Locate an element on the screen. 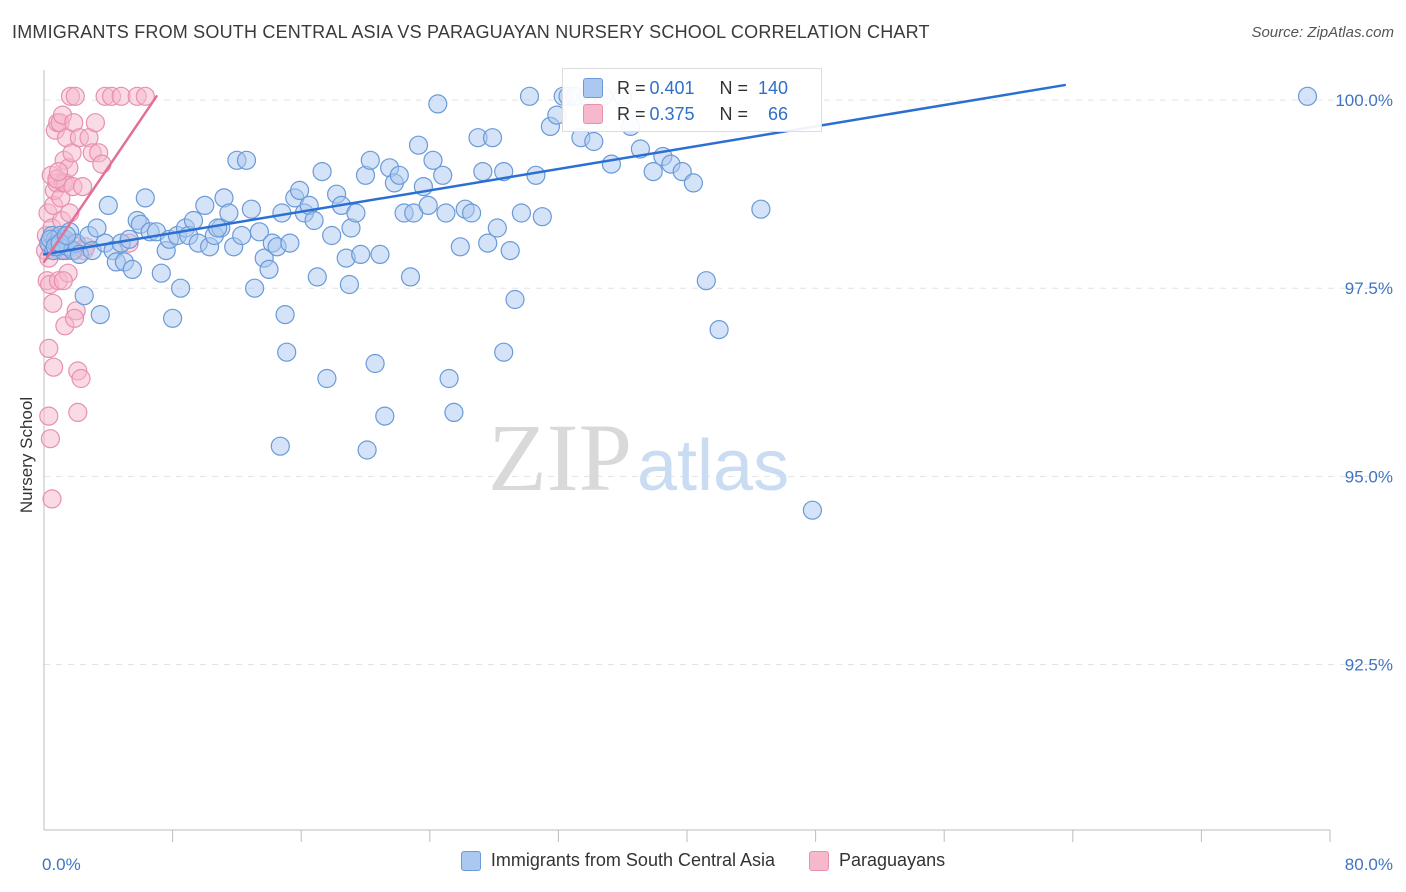 The width and height of the screenshot is (1406, 892). stats-box: R = 0.401 N = 140 R = 0.375 N = 66 is located at coordinates (692, 100).